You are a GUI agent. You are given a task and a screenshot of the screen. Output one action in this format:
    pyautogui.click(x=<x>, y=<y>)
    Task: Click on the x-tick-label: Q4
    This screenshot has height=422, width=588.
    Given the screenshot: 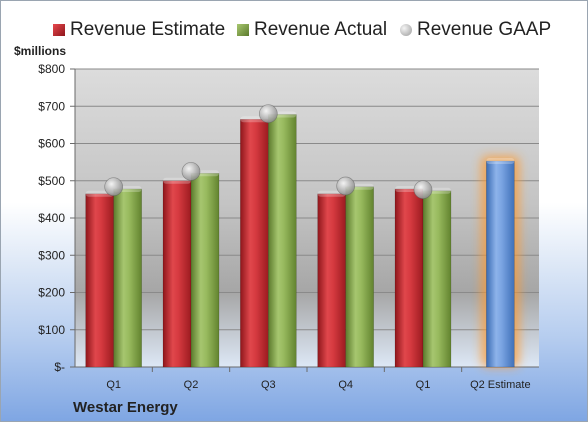 What is the action you would take?
    pyautogui.click(x=345, y=385)
    